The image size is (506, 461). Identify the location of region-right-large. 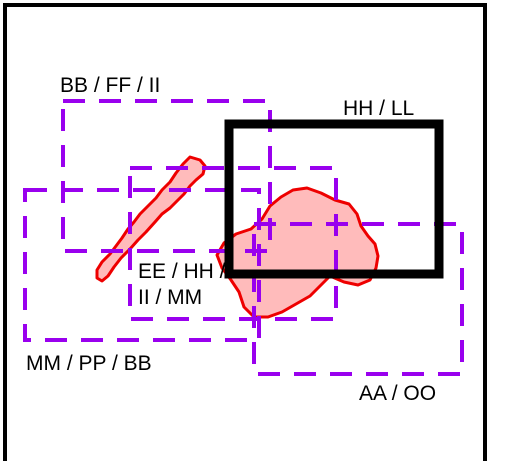
(297, 252).